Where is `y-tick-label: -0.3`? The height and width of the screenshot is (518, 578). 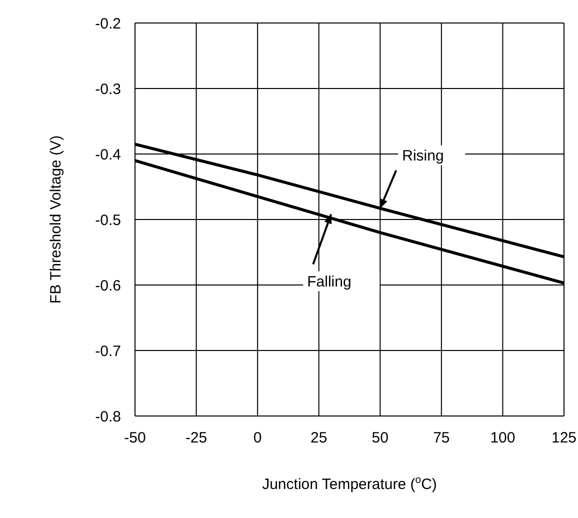
y-tick-label: -0.3 is located at coordinates (108, 89).